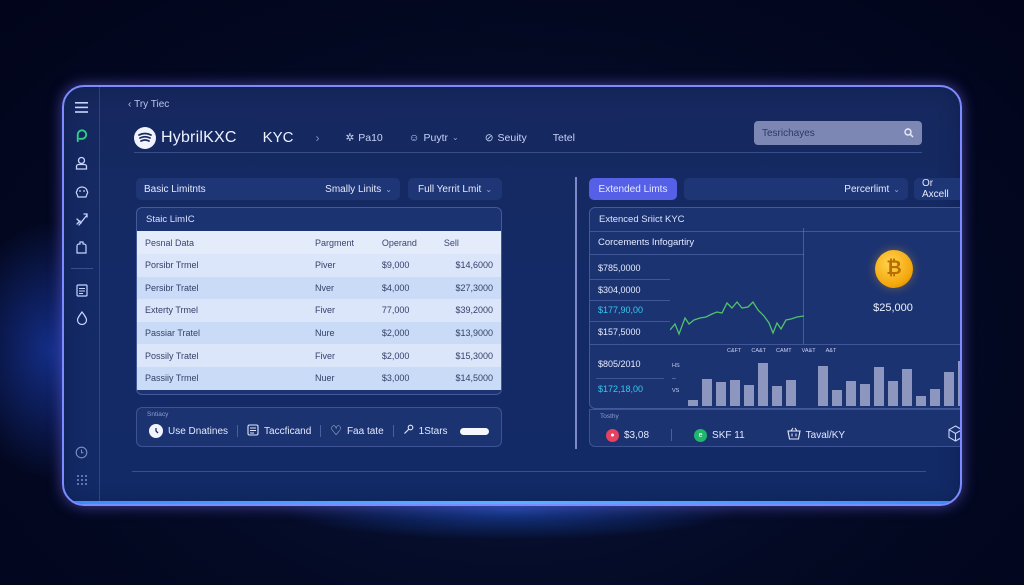 The image size is (1024, 585). I want to click on link-icon: ⊘, so click(489, 137).